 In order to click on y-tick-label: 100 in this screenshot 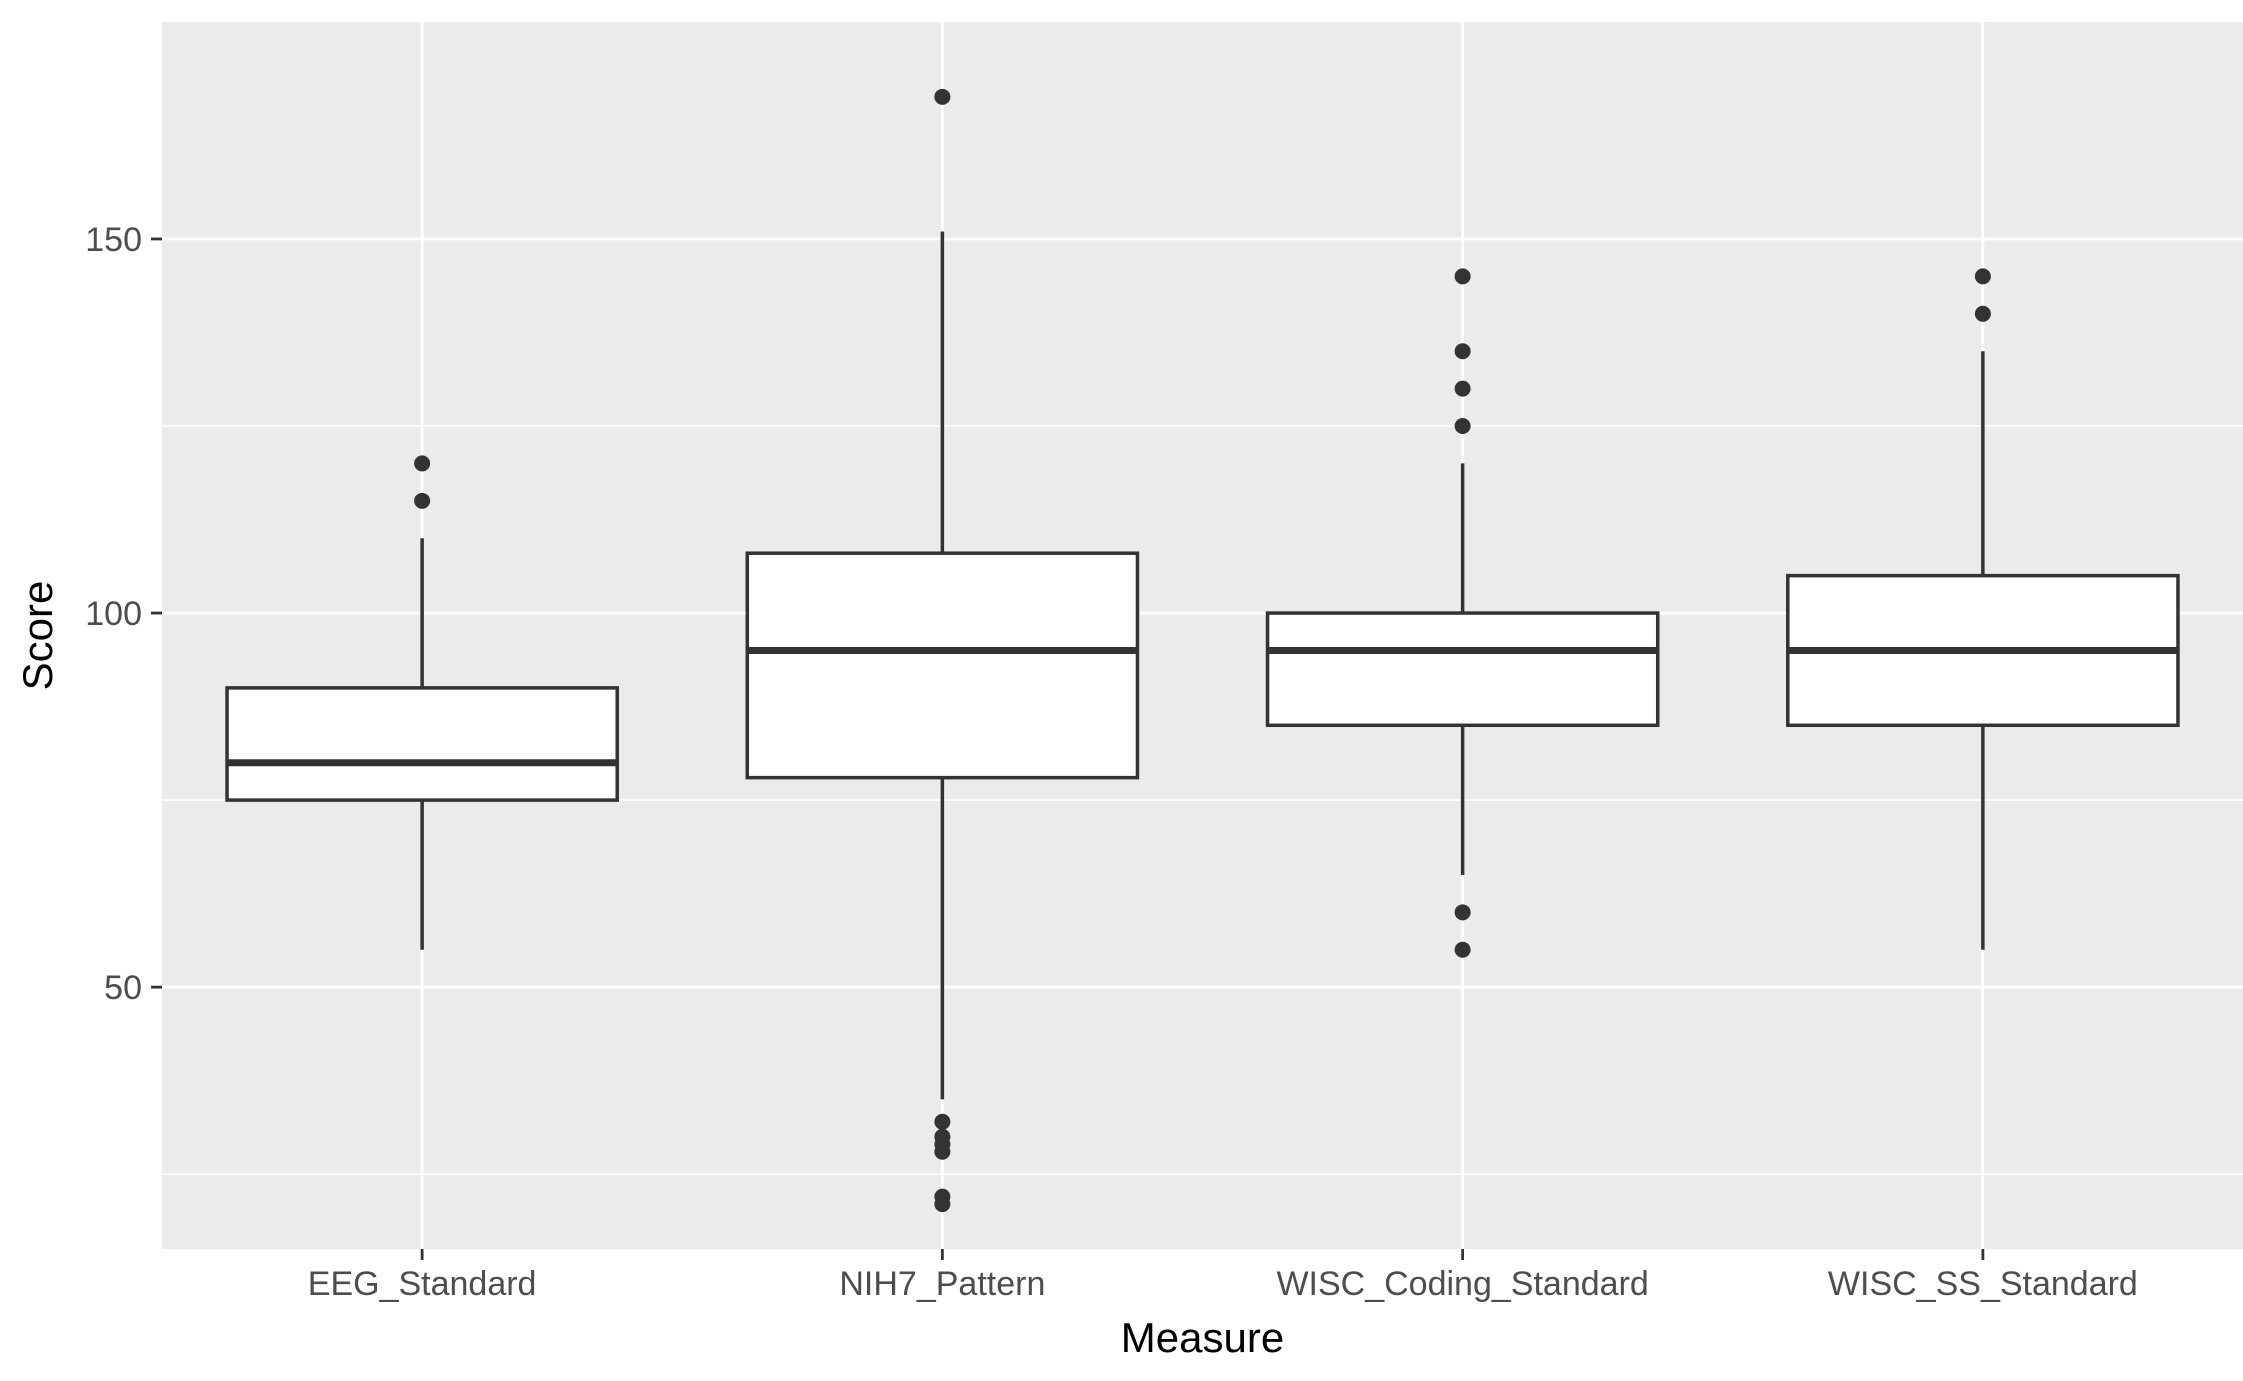, I will do `click(113, 614)`.